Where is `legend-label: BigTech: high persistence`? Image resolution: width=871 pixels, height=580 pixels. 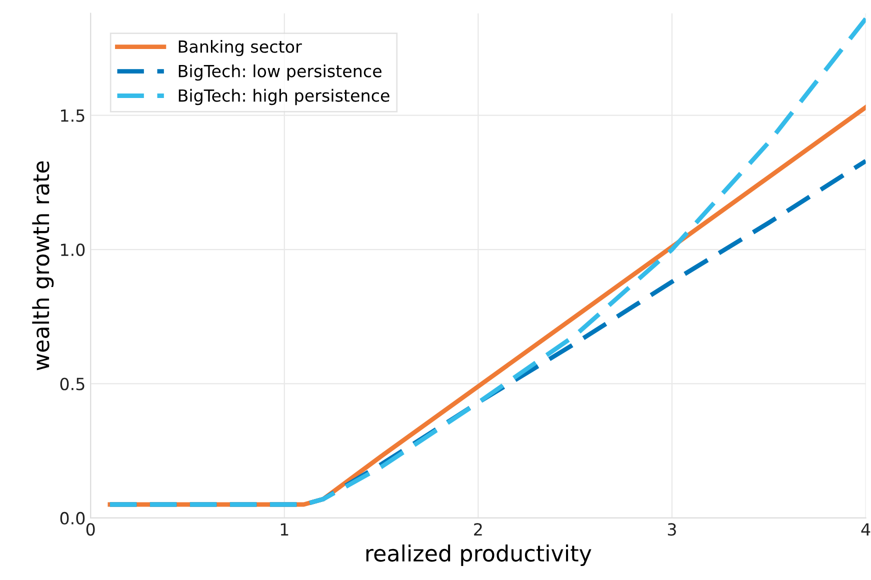
legend-label: BigTech: high persistence is located at coordinates (284, 97).